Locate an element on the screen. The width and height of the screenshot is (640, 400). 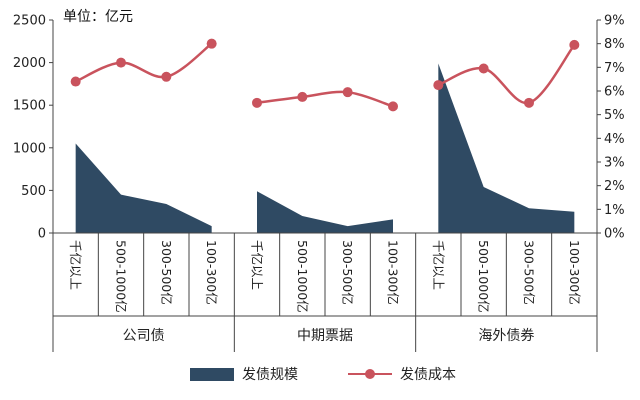
right-tick-label: 5% is located at coordinates (614, 115).